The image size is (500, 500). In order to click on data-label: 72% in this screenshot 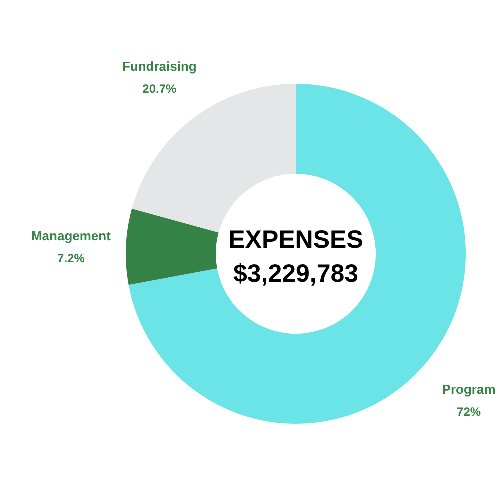, I will do `click(469, 411)`.